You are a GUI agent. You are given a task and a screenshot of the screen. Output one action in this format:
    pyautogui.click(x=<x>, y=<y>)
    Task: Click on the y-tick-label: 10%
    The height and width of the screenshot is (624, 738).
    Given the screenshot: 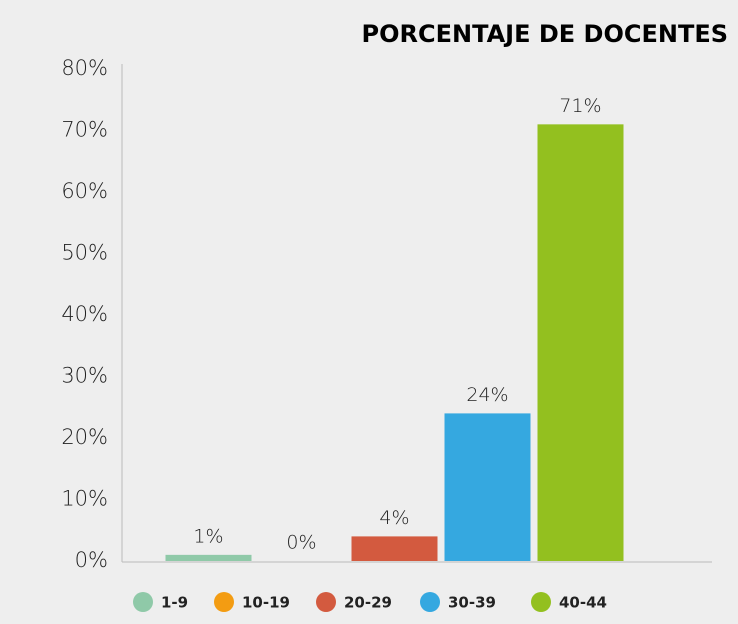 What is the action you would take?
    pyautogui.click(x=84, y=499)
    